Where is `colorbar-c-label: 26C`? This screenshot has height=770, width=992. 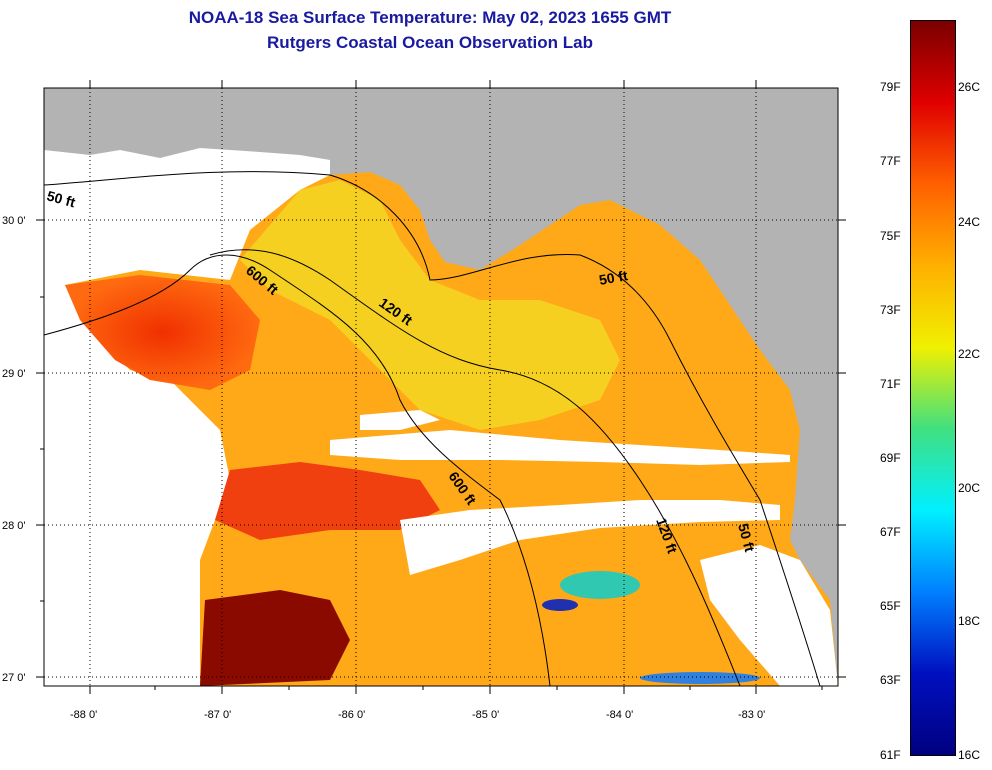
colorbar-c-label: 26C is located at coordinates (969, 87).